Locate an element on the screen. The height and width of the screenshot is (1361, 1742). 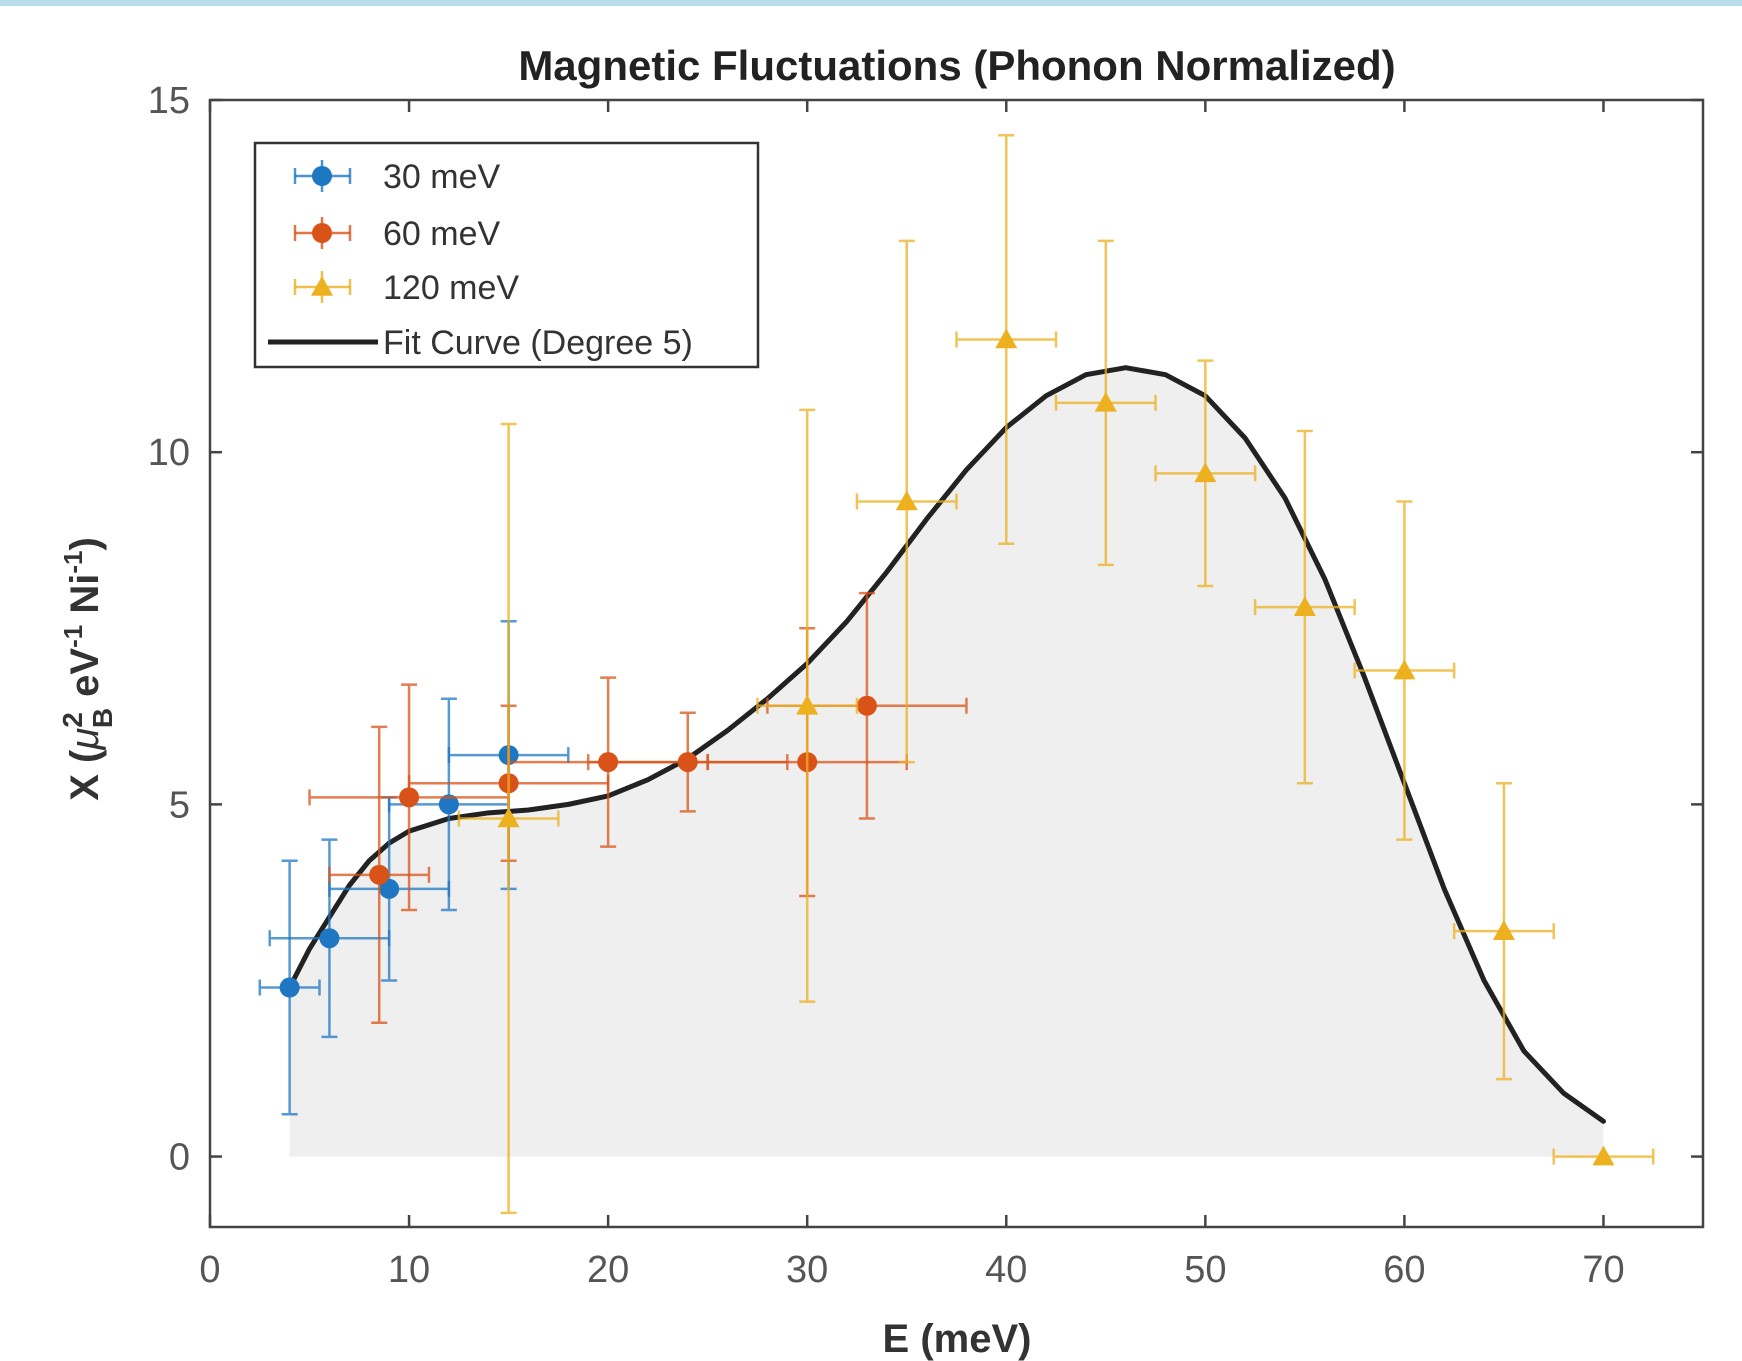
x-tick-label: 30 is located at coordinates (807, 1270).